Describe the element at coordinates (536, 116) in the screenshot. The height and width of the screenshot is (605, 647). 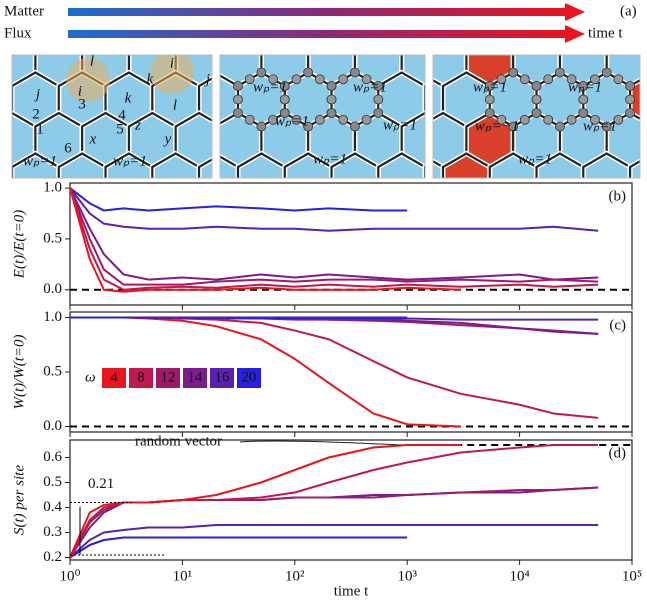
I see `image-frame` at that location.